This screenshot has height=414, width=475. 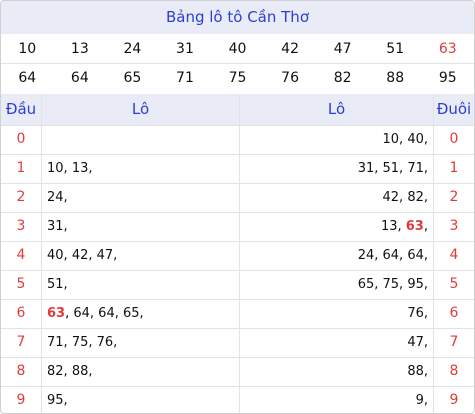 I want to click on lottery-number: 82, so click(x=342, y=78).